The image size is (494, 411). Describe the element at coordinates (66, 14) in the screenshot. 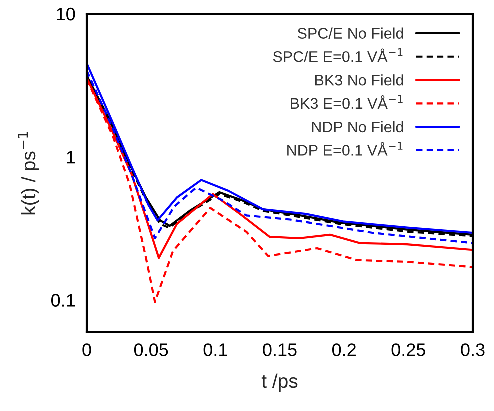

I see `y-tick-label: 10` at that location.